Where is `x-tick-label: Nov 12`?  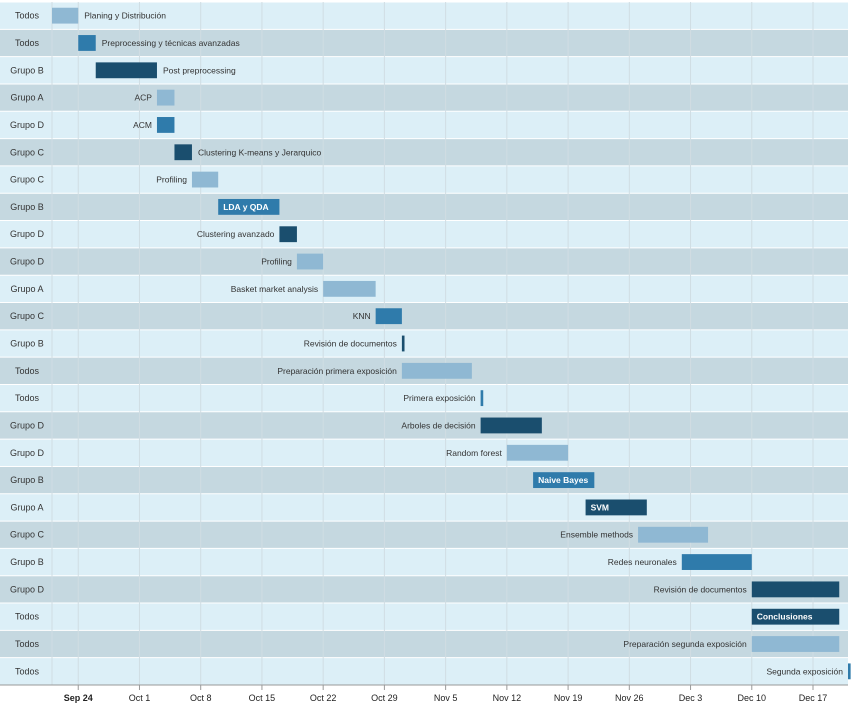
x-tick-label: Nov 12 is located at coordinates (507, 698).